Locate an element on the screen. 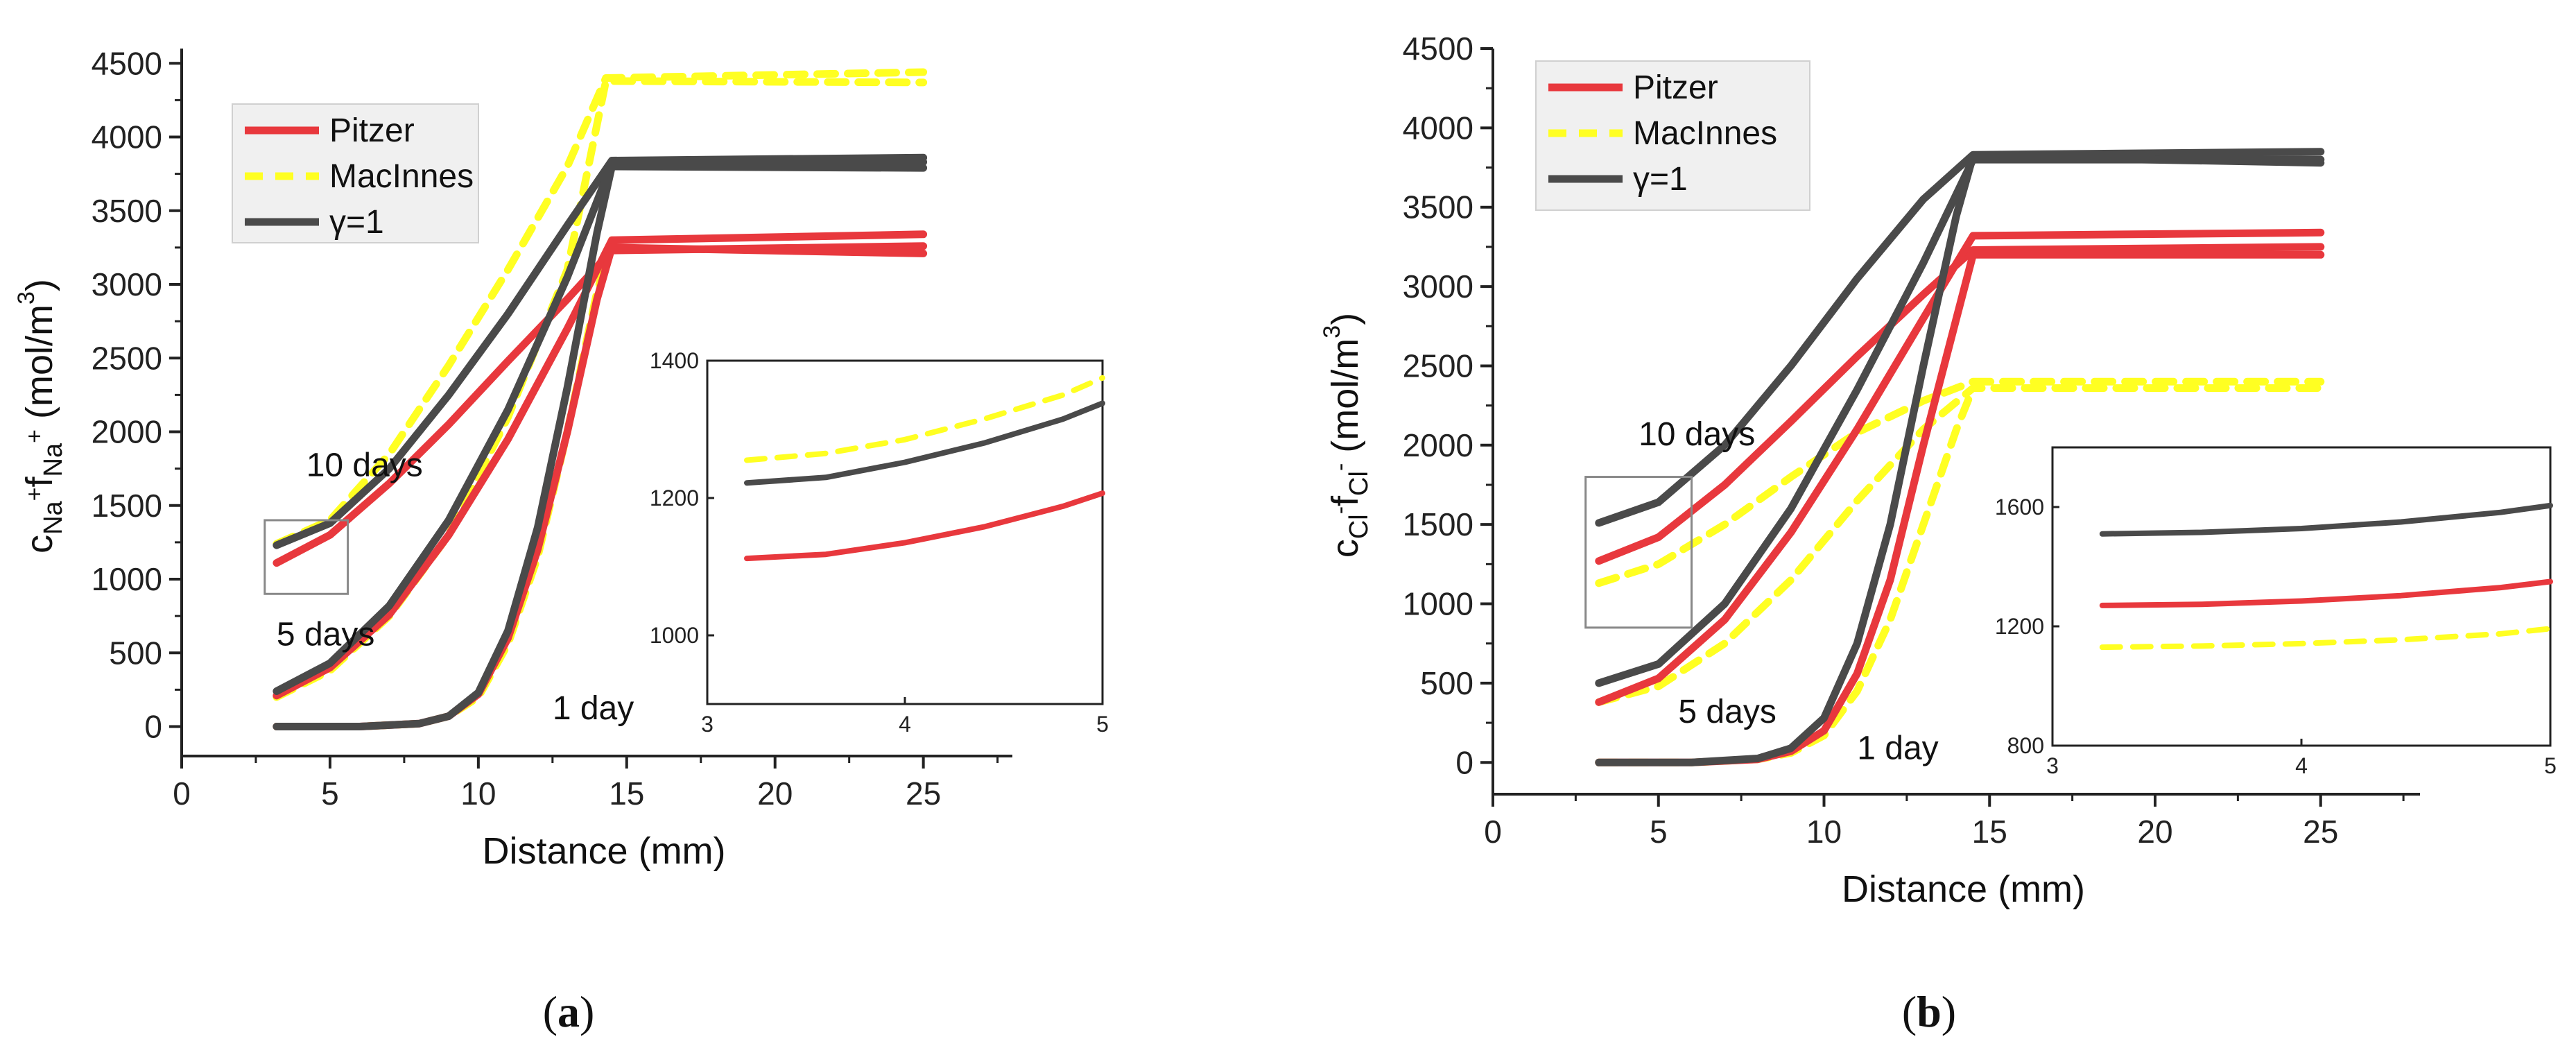 Image resolution: width=2576 pixels, height=1064 pixels. series-line-MacInnes-5-days is located at coordinates (1960, 545).